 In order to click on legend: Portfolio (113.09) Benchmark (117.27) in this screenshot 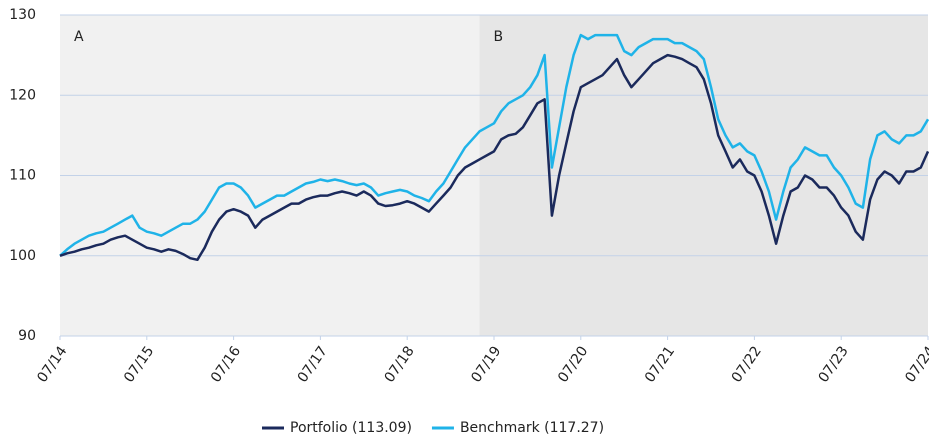, I will do `click(433, 428)`.